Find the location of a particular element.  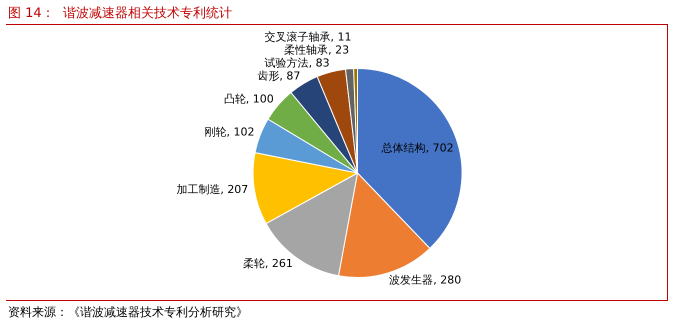

slice-label: 刚轮, 102 is located at coordinates (229, 131).